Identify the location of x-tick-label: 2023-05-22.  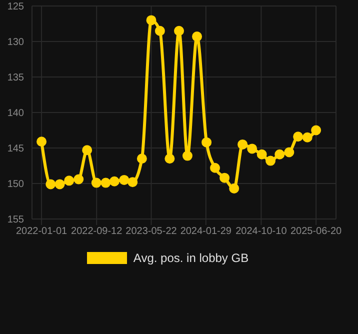
(152, 232).